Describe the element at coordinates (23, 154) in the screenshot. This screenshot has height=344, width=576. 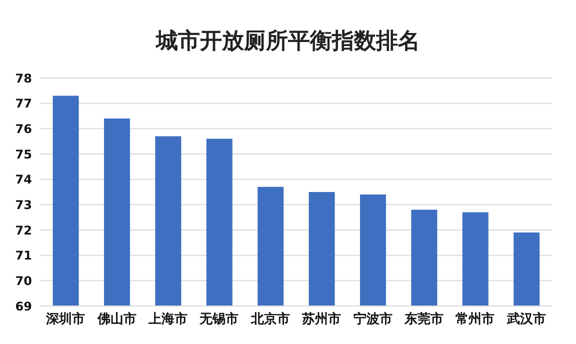
I see `y-tick-label: 75` at that location.